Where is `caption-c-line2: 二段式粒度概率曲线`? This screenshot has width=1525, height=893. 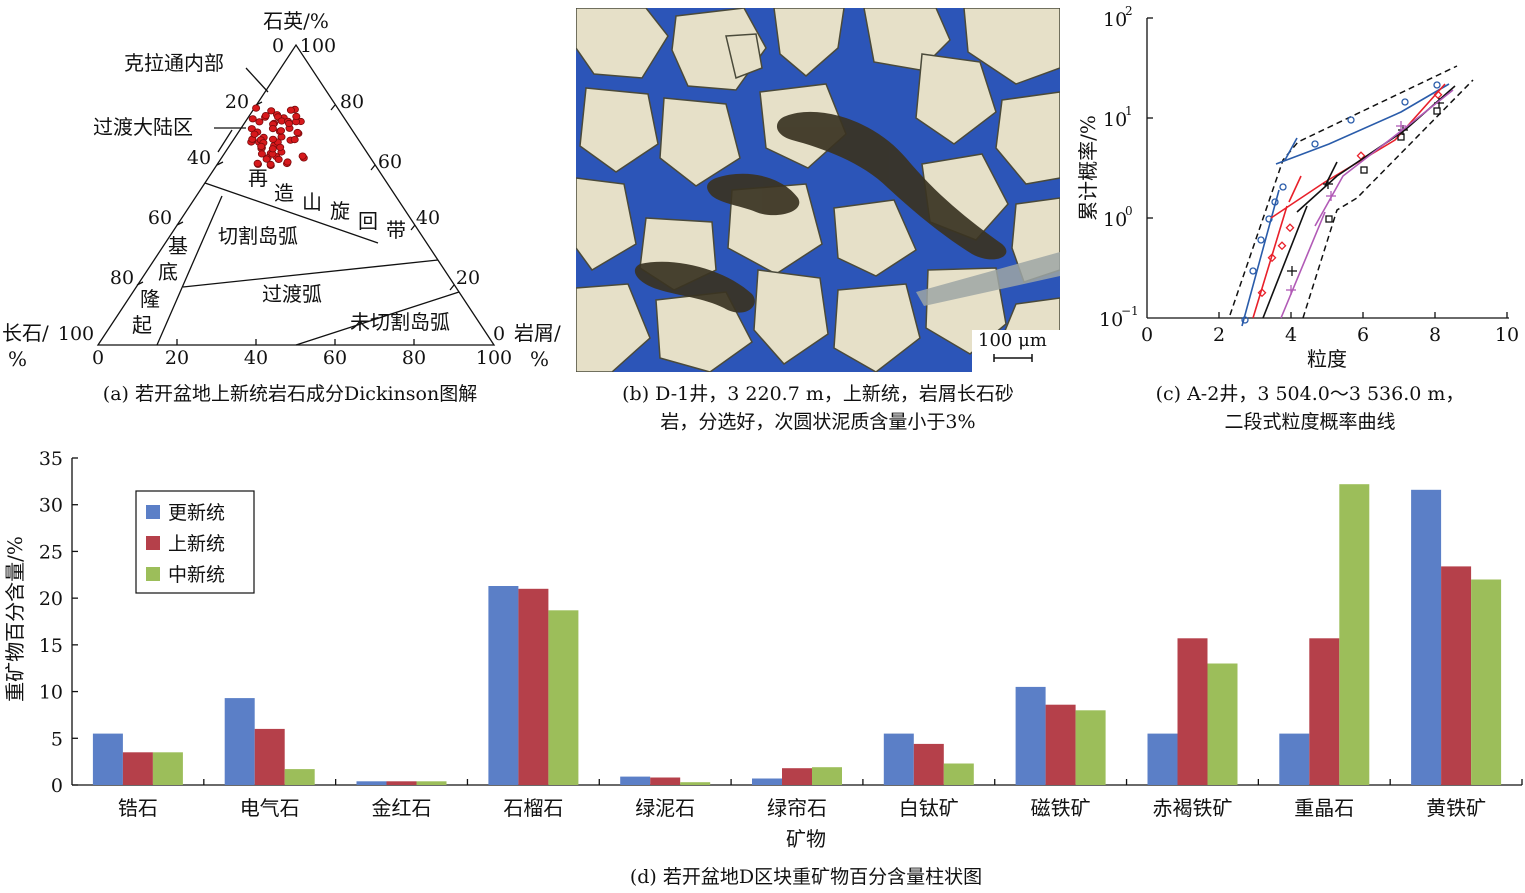
caption-c-line2: 二段式粒度概率曲线 is located at coordinates (1310, 422).